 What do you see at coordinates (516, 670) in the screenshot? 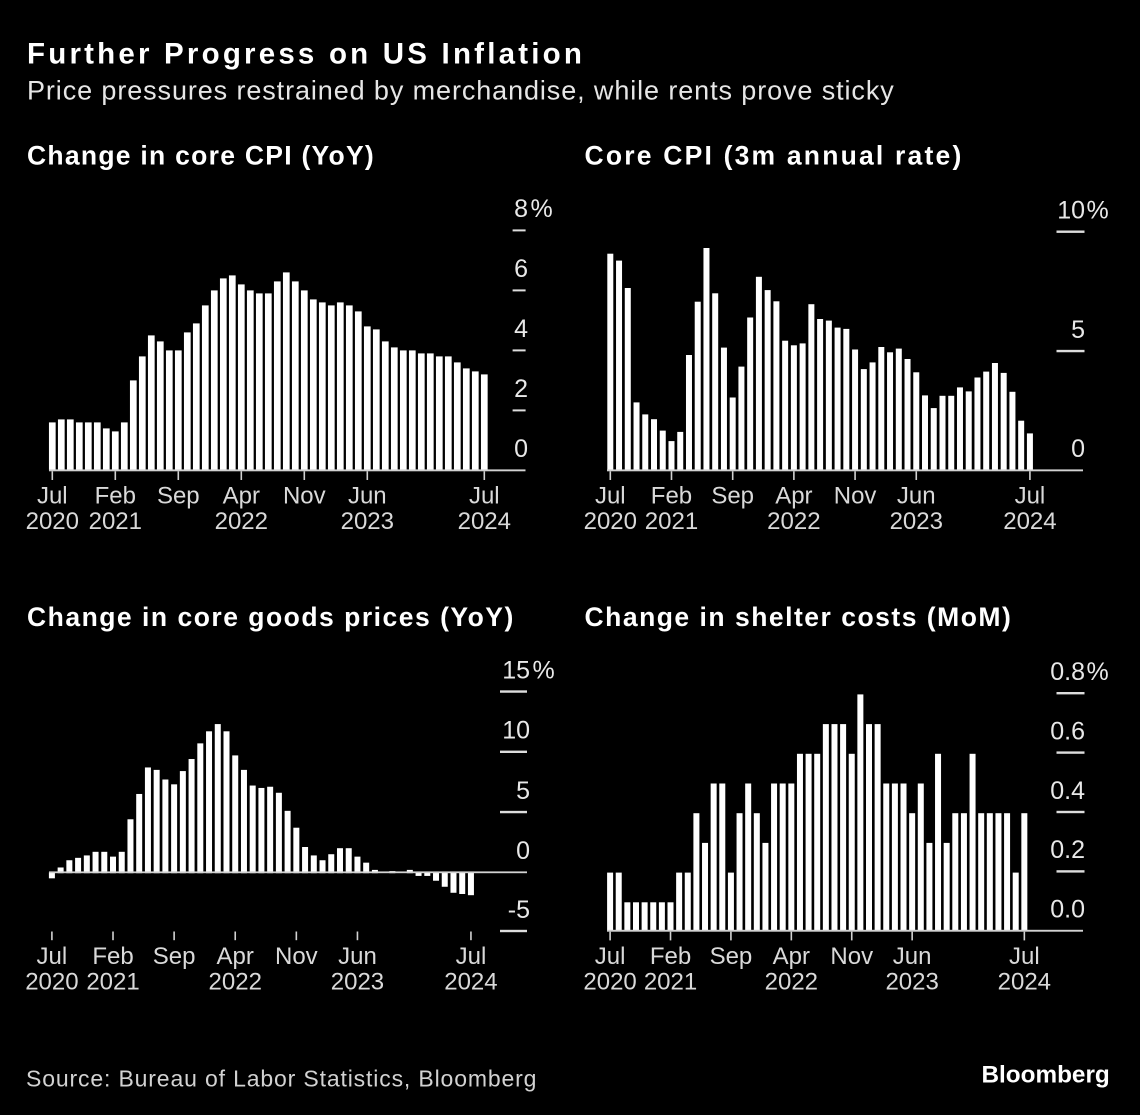
I see `svg-text: 15` at bounding box center [516, 670].